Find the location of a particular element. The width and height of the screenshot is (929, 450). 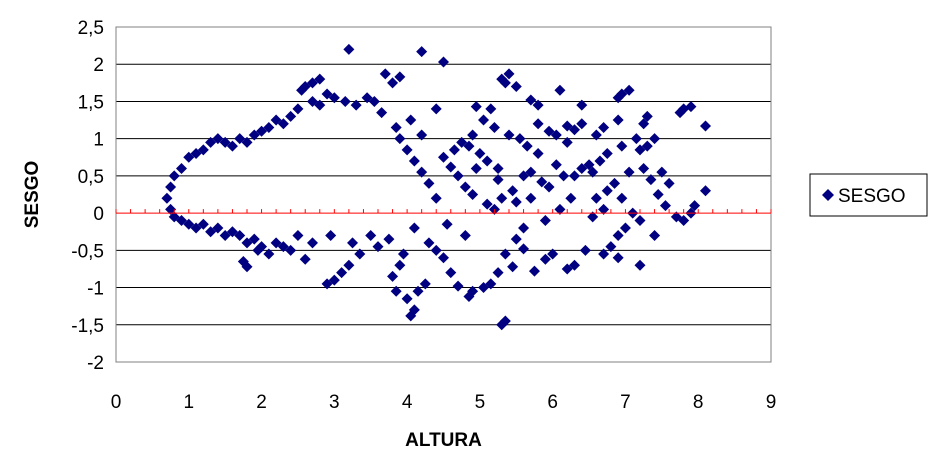

y-tick-label: -0,5 is located at coordinates (87, 251).